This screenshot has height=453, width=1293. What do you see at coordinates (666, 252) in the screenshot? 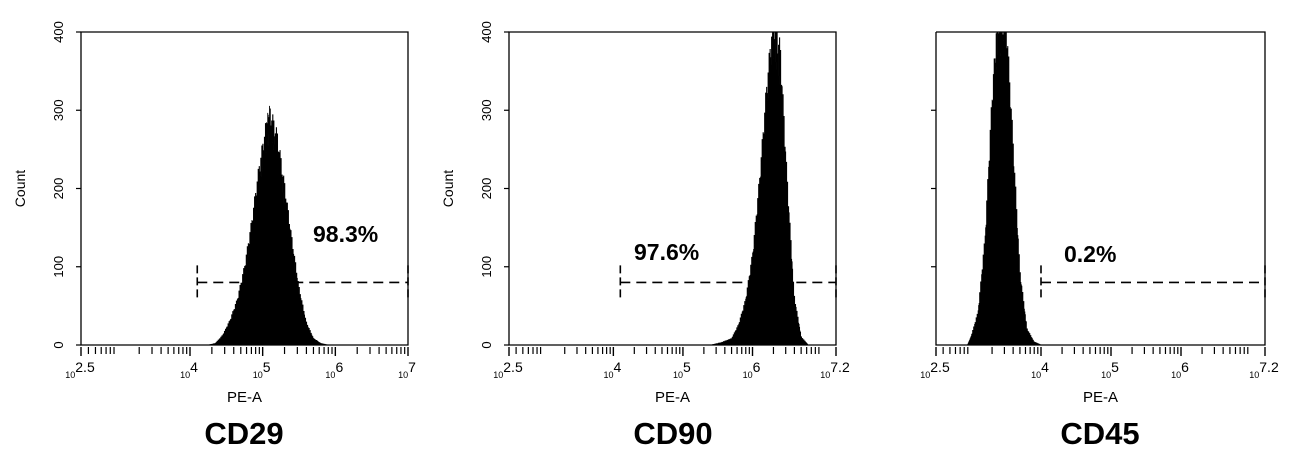
I see `gate-percent-label-cd90: 97.6%` at bounding box center [666, 252].